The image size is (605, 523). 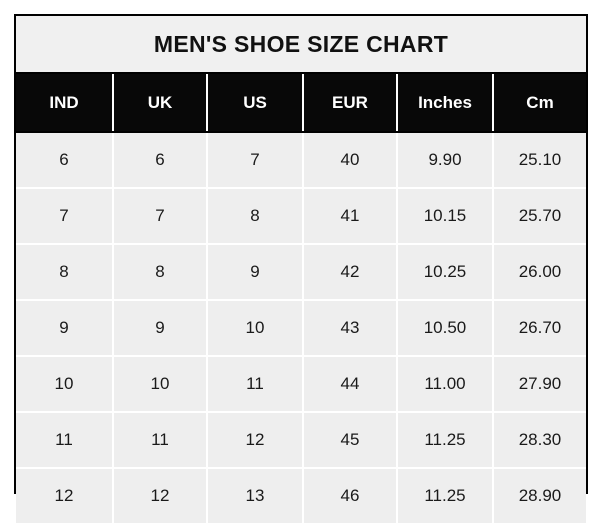 What do you see at coordinates (539, 495) in the screenshot?
I see `cell-cm: 28.90` at bounding box center [539, 495].